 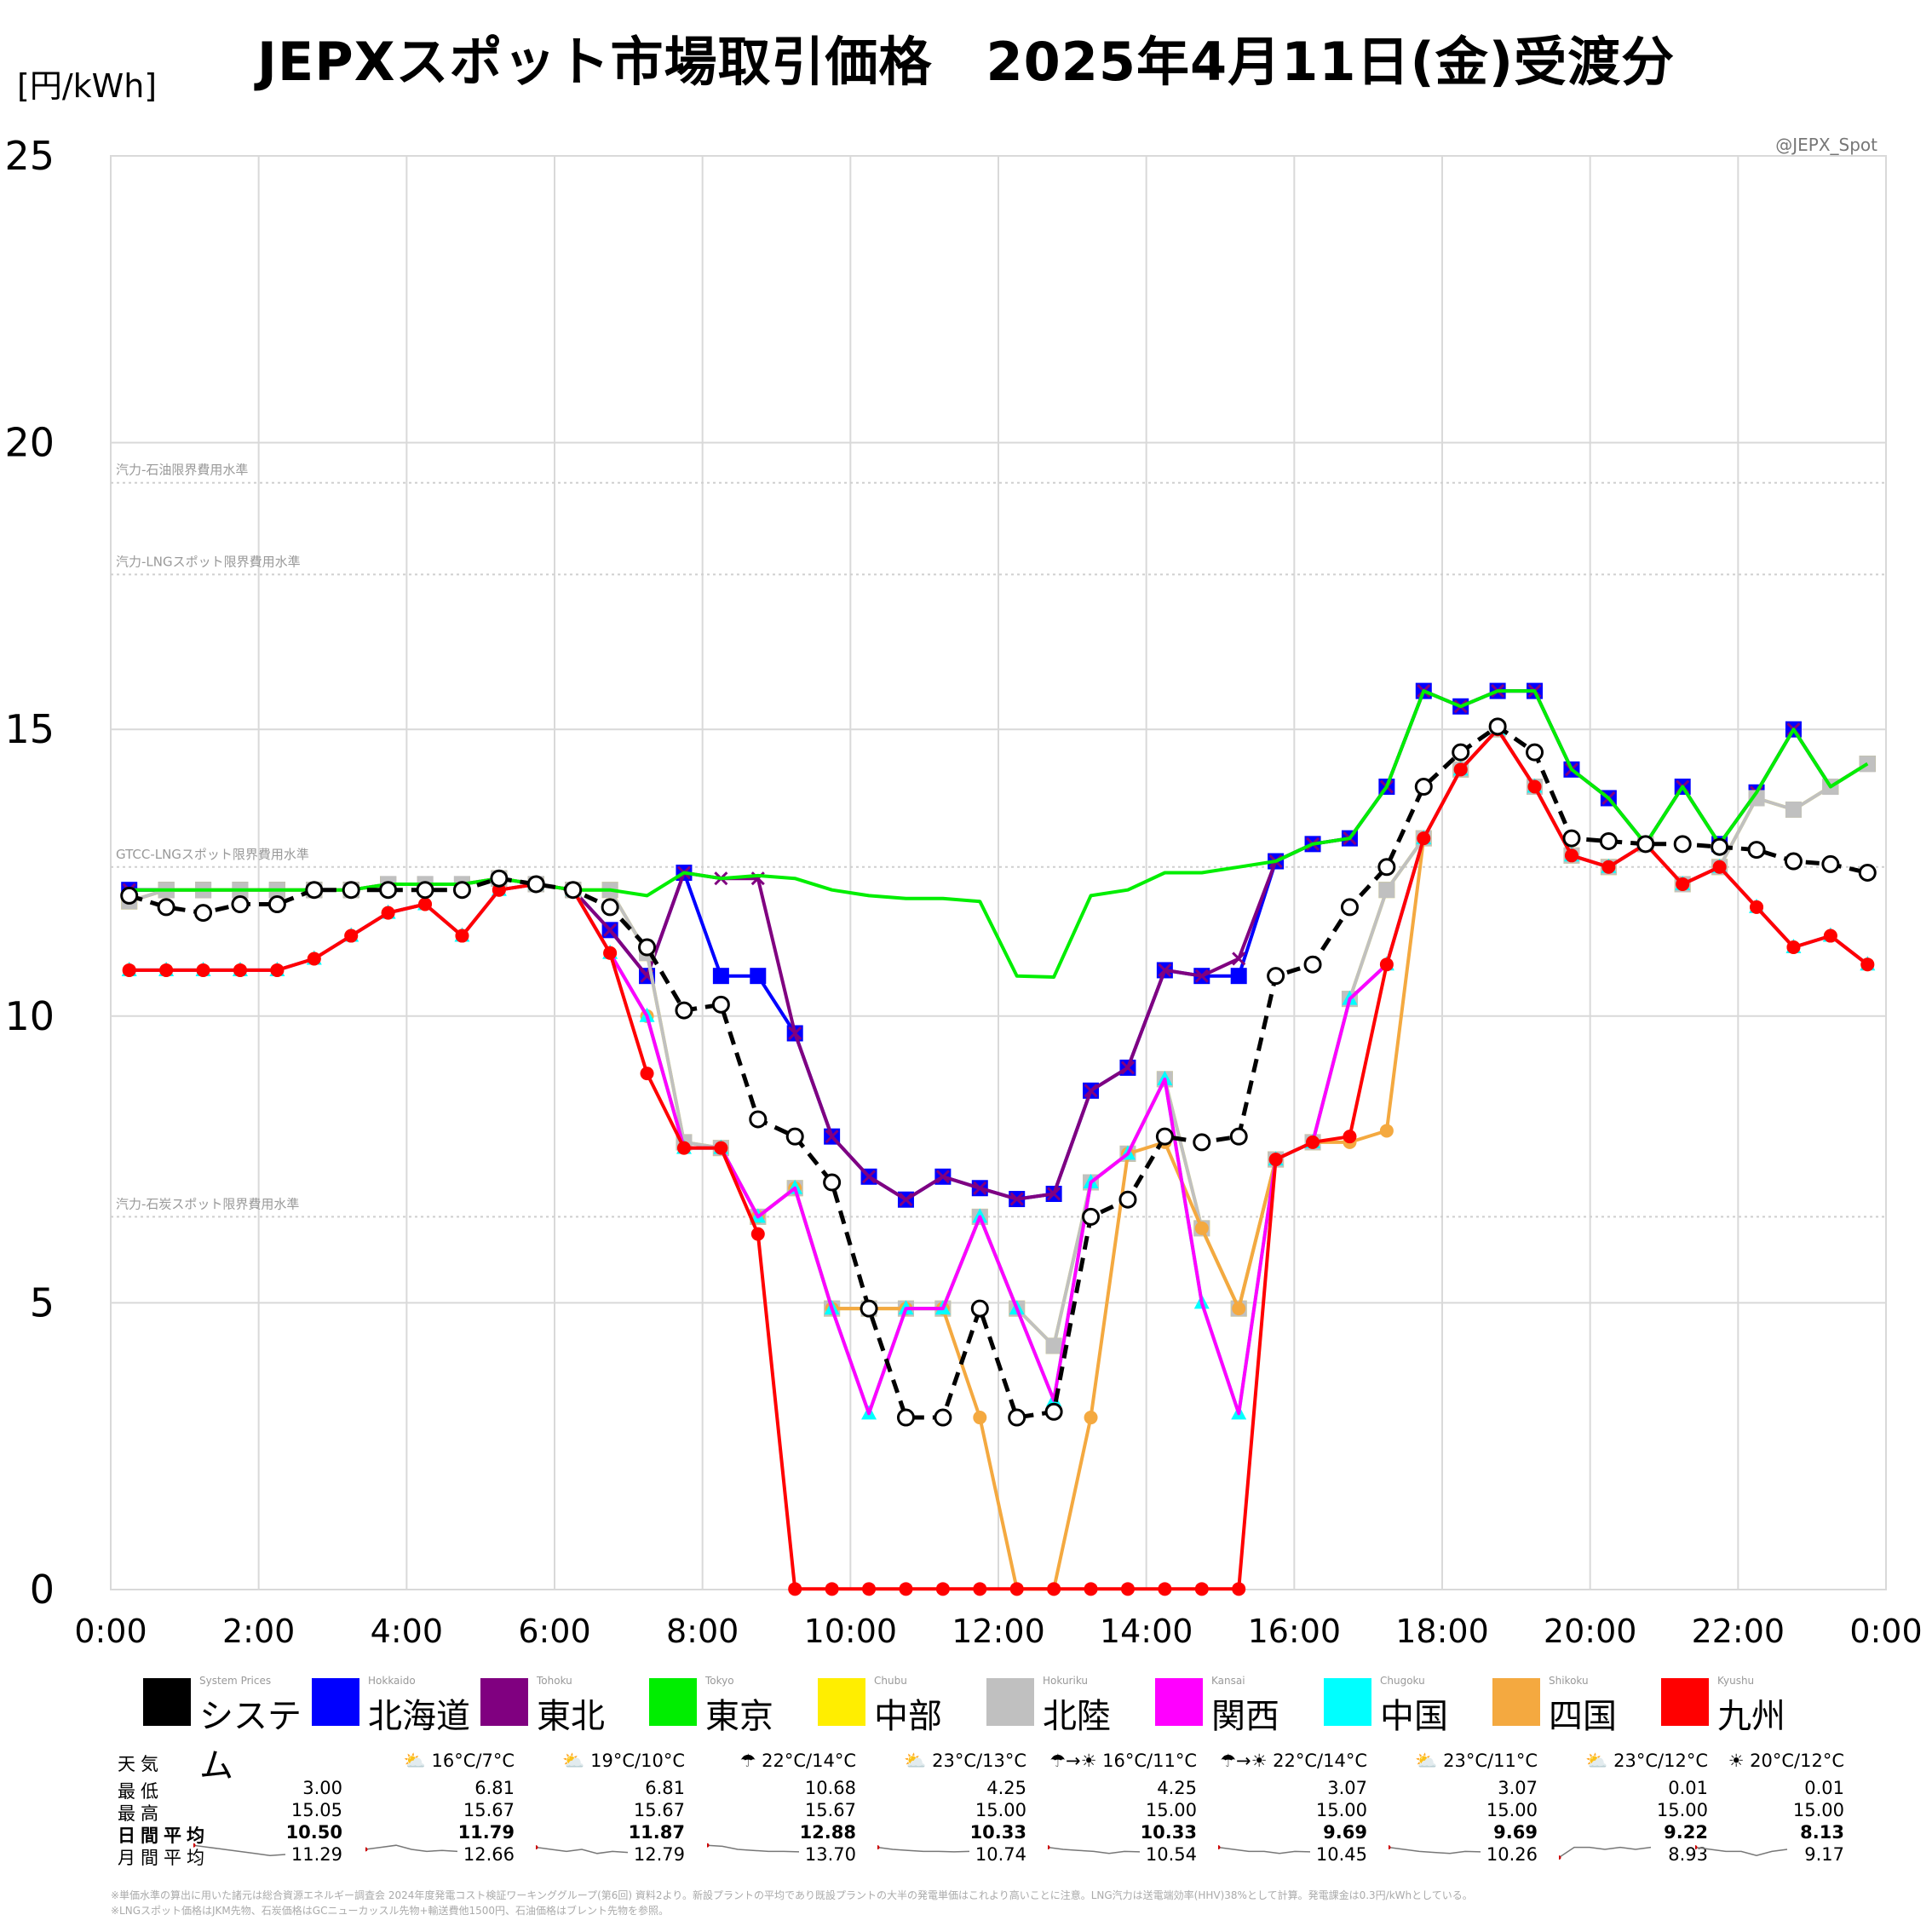 What do you see at coordinates (1476, 1761) in the screenshot?
I see `stats-cell: ⛅ 23°C/11°C` at bounding box center [1476, 1761].